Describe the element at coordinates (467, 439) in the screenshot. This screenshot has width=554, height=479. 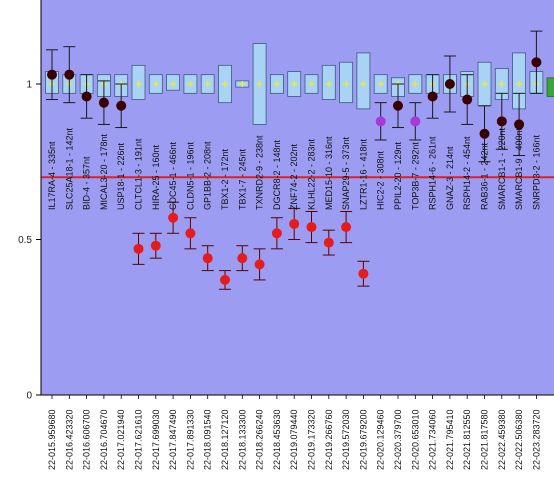
I see `x-tick-label: 22-021.812550` at that location.